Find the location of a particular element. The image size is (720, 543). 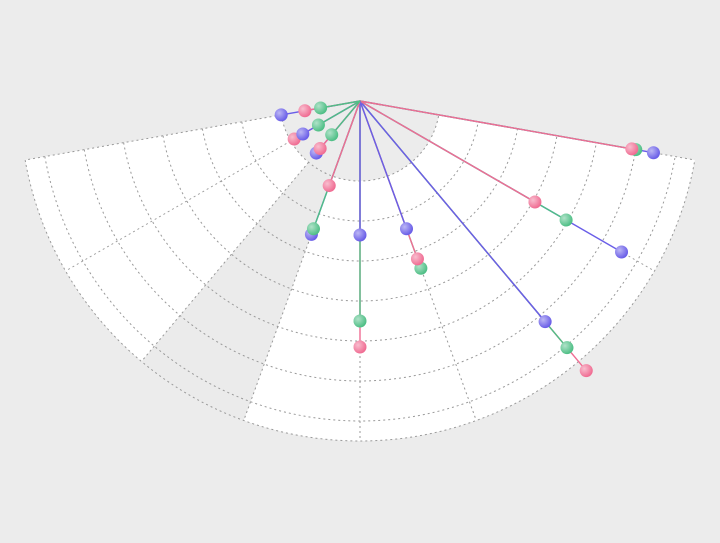

polar-split-area is located at coordinates (237, 291).